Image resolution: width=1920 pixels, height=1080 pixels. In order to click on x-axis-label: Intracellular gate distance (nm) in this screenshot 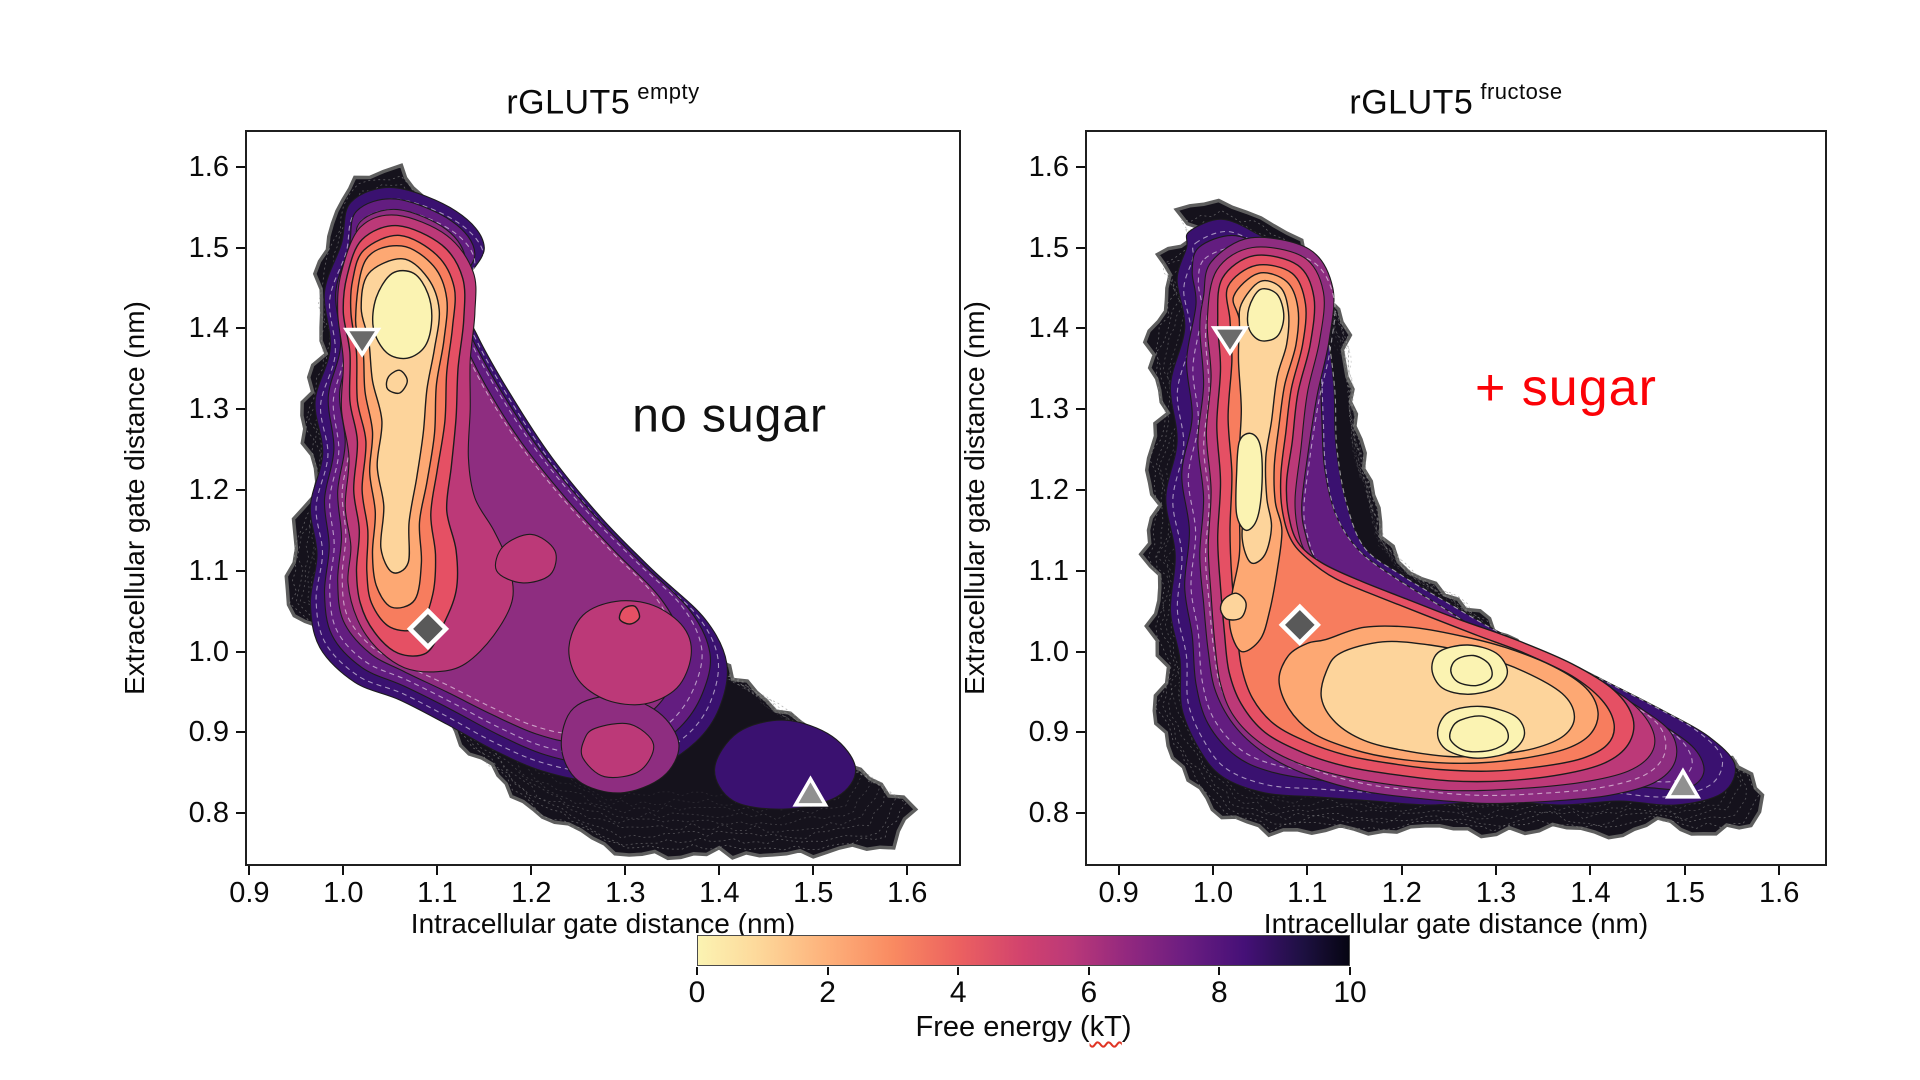, I will do `click(1456, 923)`.